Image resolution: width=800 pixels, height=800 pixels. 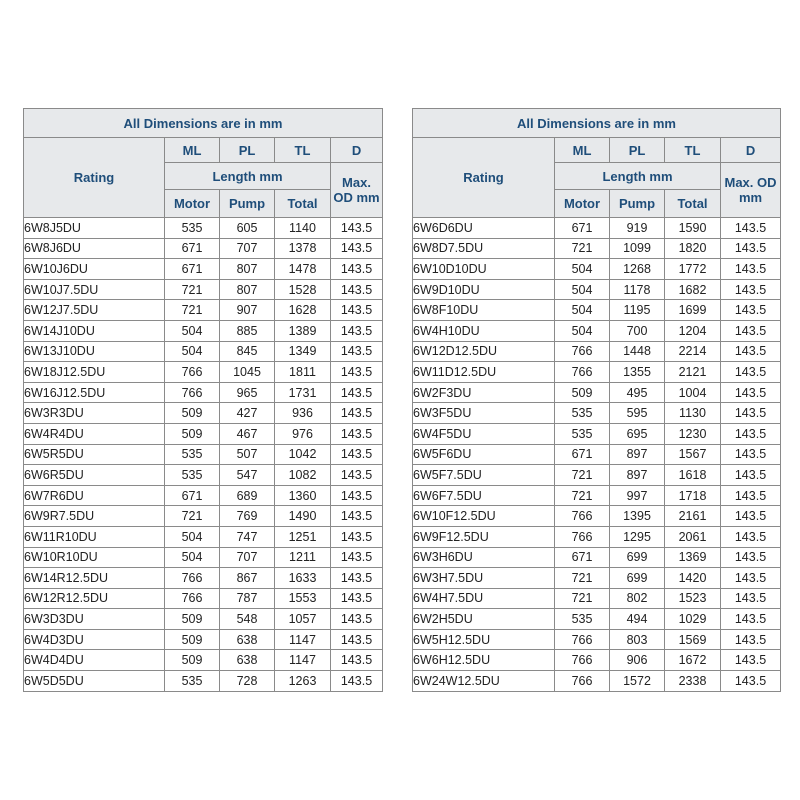 What do you see at coordinates (94, 660) in the screenshot?
I see `rating-cell: 6W4D4DU` at bounding box center [94, 660].